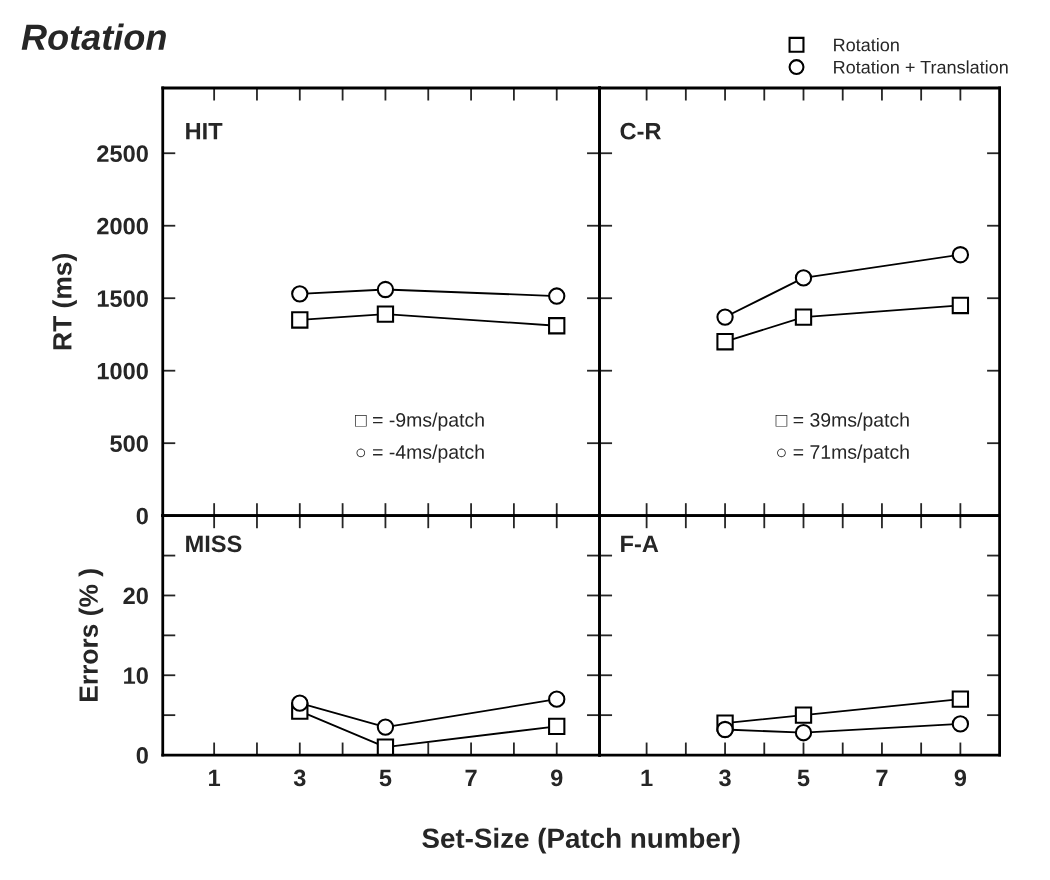 This screenshot has height=880, width=1050. What do you see at coordinates (135, 596) in the screenshot?
I see `y-tick-label: 20` at bounding box center [135, 596].